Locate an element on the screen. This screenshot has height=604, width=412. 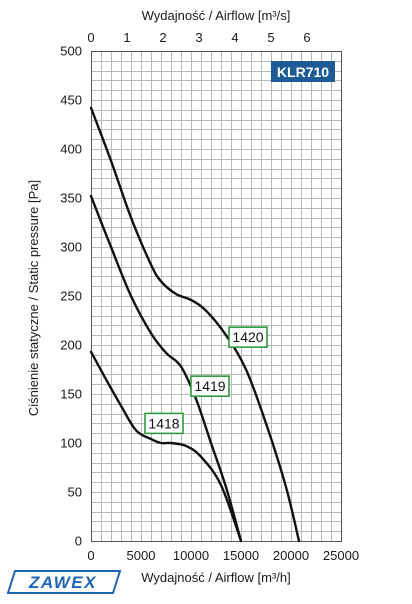
x-tick-label: 5000 is located at coordinates (141, 555).